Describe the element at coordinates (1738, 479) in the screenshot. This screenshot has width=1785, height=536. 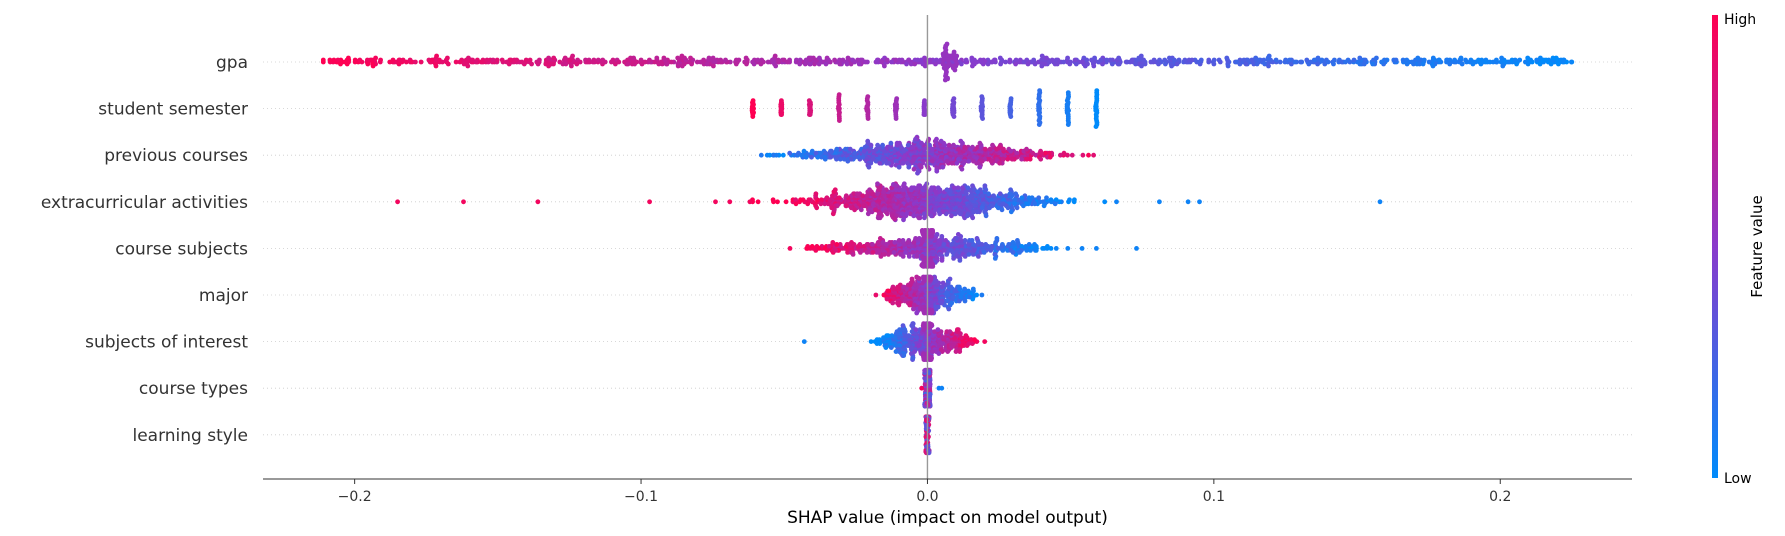
I see `colorbar-low-label: Low` at that location.